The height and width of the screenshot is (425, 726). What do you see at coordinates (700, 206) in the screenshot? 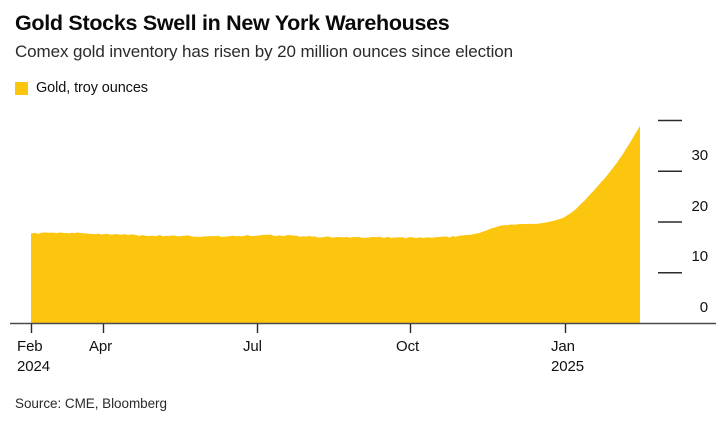
I see `y-axis-tick-label: 20` at bounding box center [700, 206].